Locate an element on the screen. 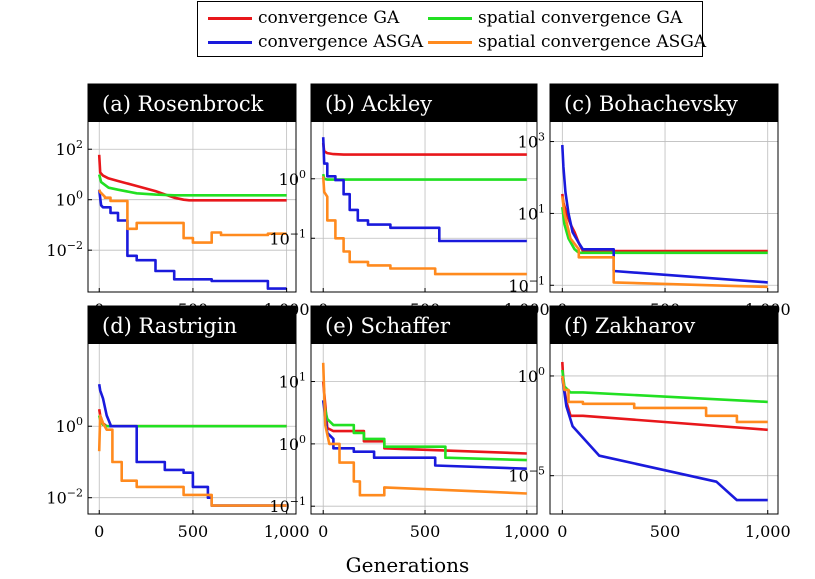 This screenshot has height=579, width=815. chart-title: (b) Ackley is located at coordinates (378, 104).